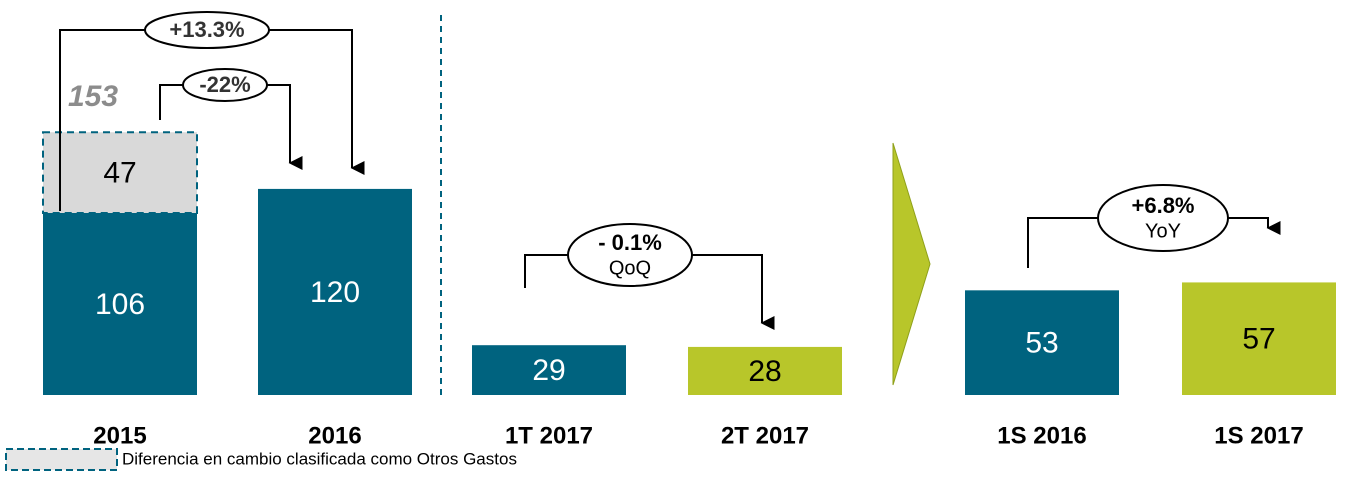  Describe the element at coordinates (630, 268) in the screenshot. I see `annotation-sublabel: QoQ` at that location.